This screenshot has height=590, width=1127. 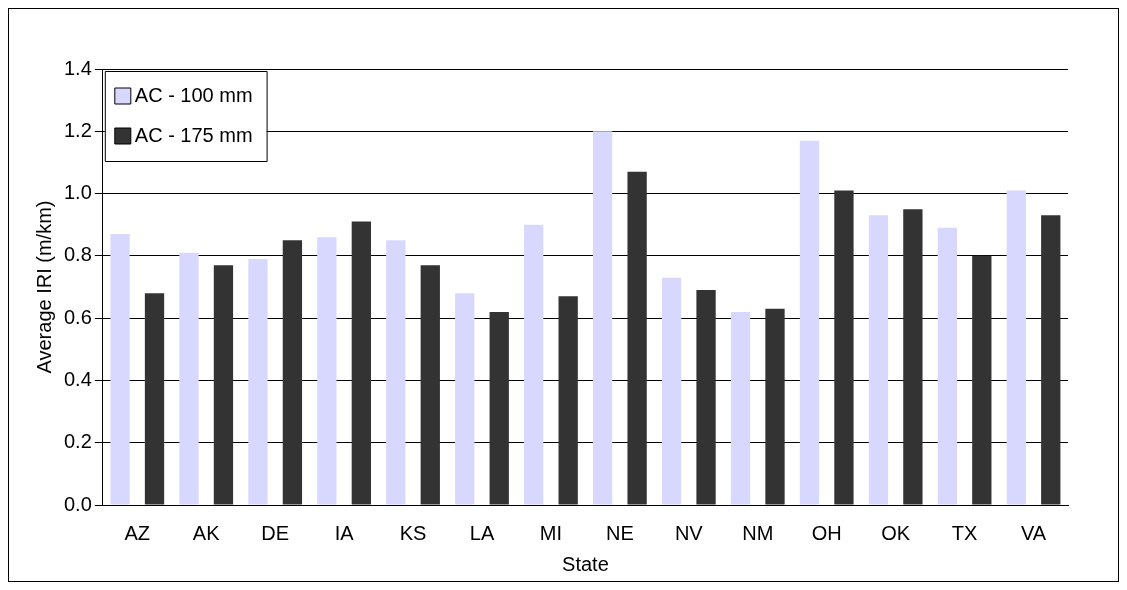 What do you see at coordinates (77, 316) in the screenshot?
I see `y-tick-label: 0.6` at bounding box center [77, 316].